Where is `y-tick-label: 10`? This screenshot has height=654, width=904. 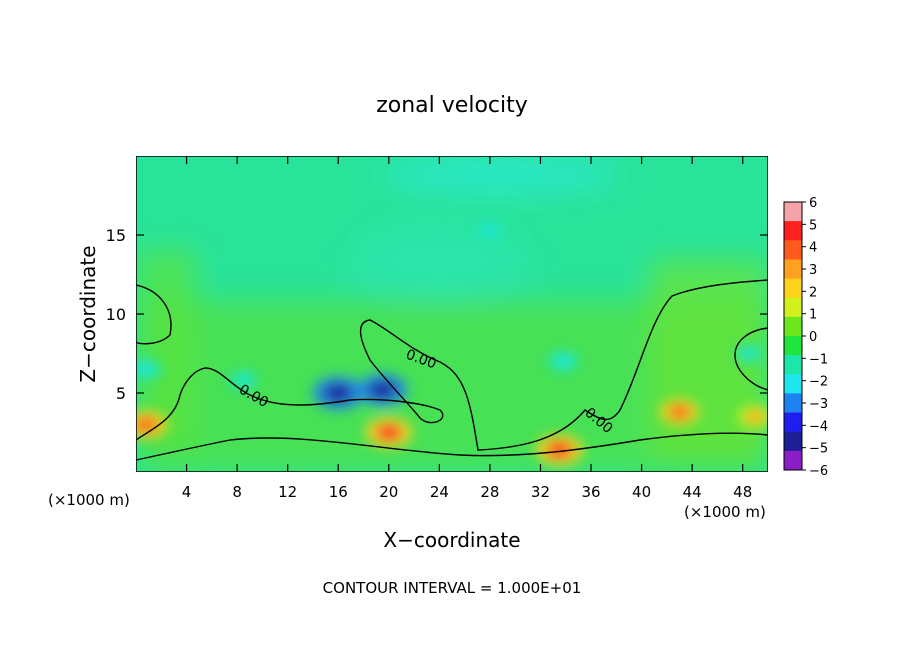 y-tick-label: 10 is located at coordinates (116, 314).